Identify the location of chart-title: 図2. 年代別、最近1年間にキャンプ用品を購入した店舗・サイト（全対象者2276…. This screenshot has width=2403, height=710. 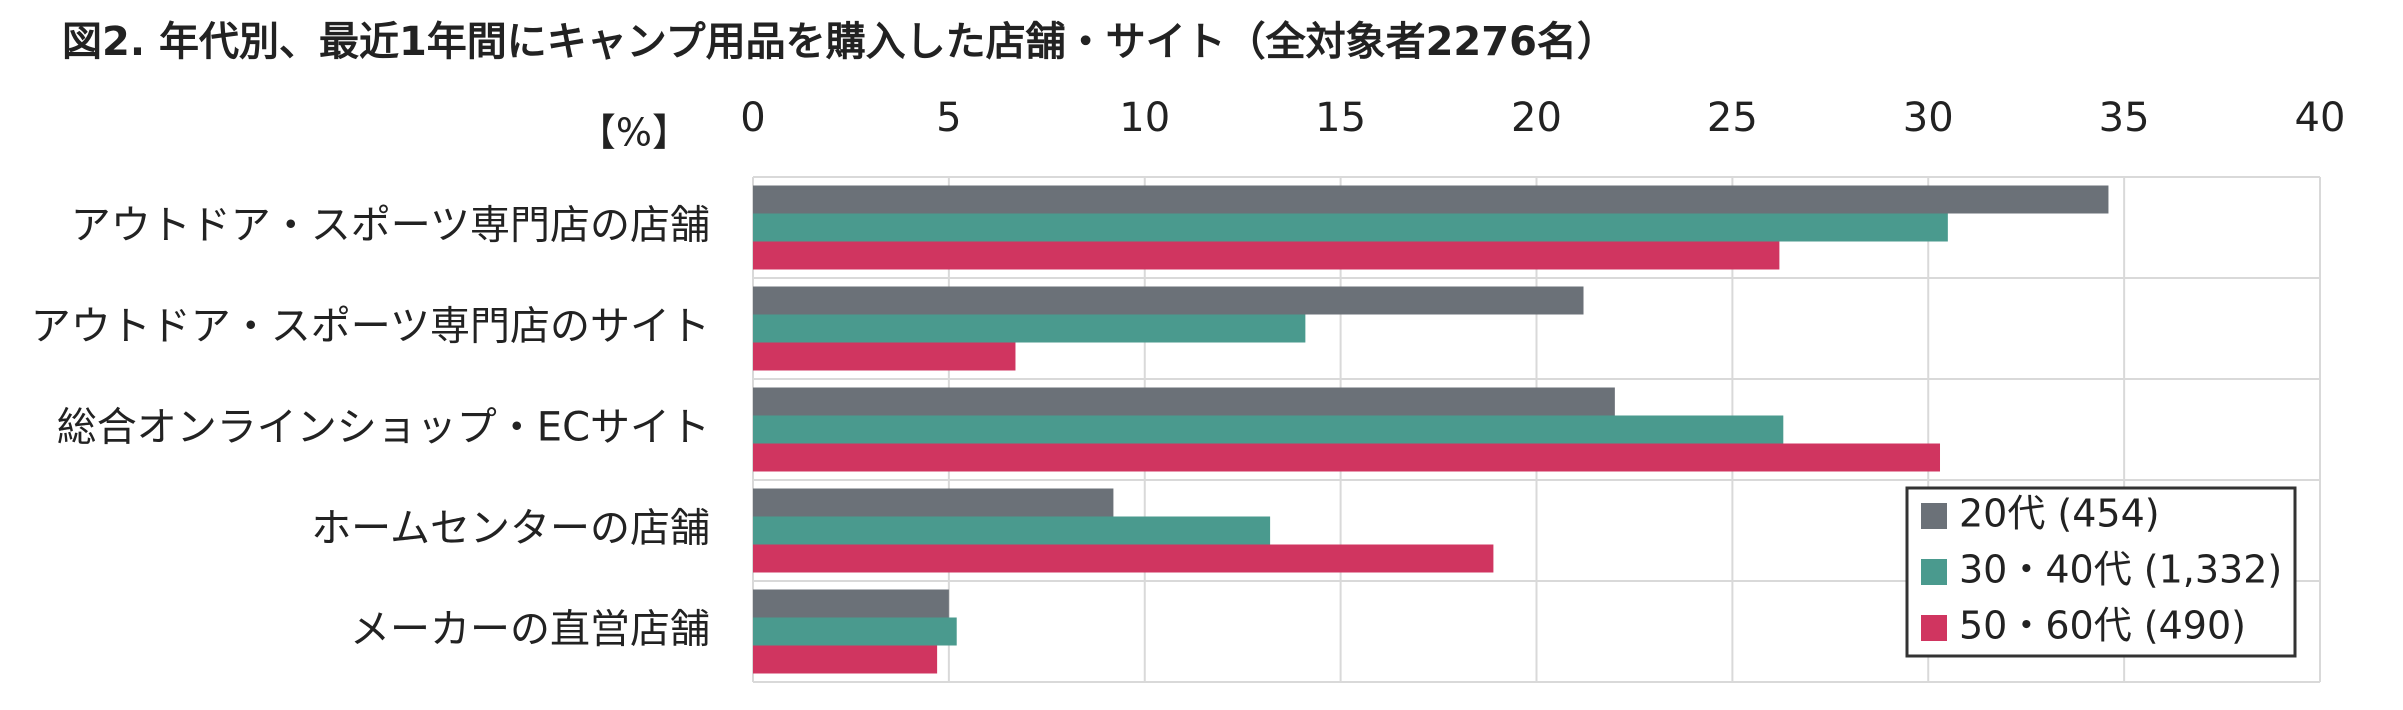
(839, 42).